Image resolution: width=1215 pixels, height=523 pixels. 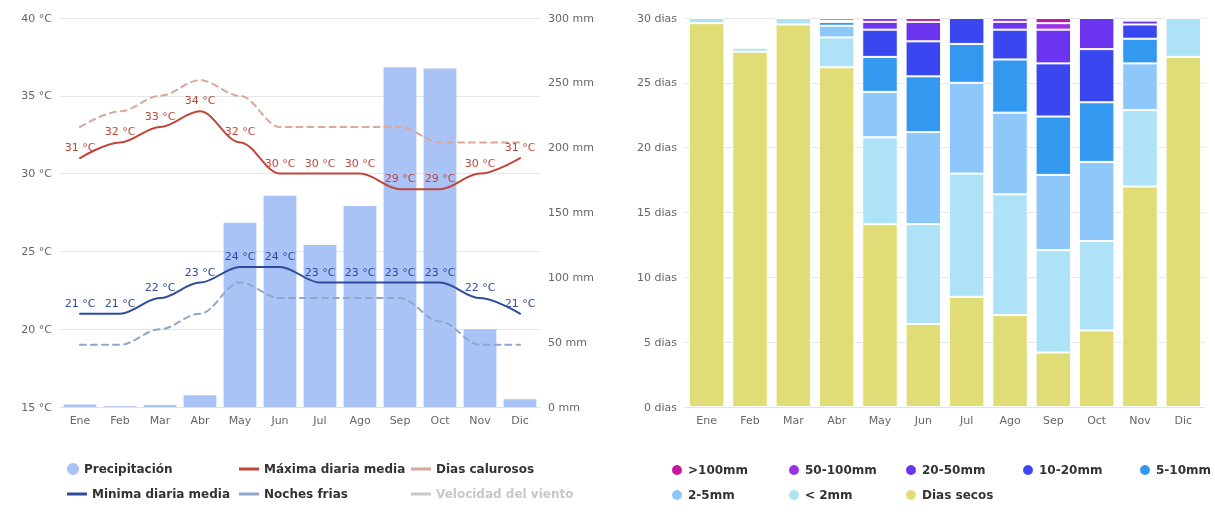 I want to click on y2-tick-label: 0 mm, so click(x=564, y=407).